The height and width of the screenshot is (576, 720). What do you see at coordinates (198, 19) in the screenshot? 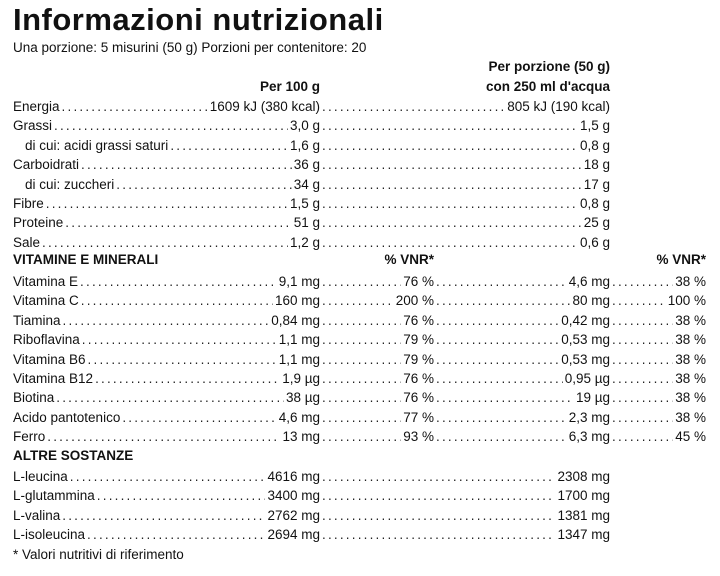
I see `page-title: Informazioni nutrizionali` at bounding box center [198, 19].